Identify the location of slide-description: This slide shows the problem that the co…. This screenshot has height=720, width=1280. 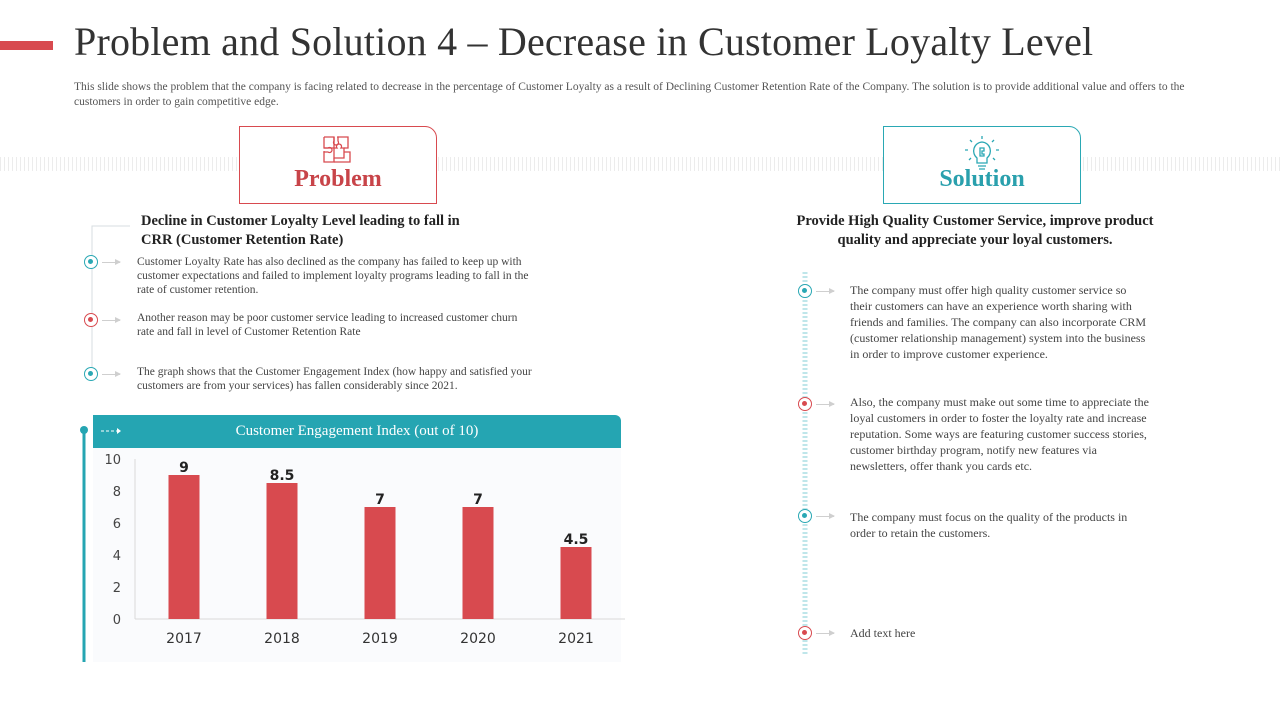
(629, 94).